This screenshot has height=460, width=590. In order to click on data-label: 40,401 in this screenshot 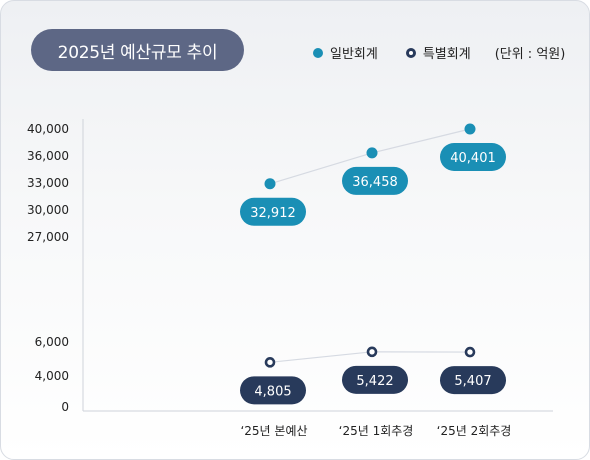, I will do `click(473, 158)`.